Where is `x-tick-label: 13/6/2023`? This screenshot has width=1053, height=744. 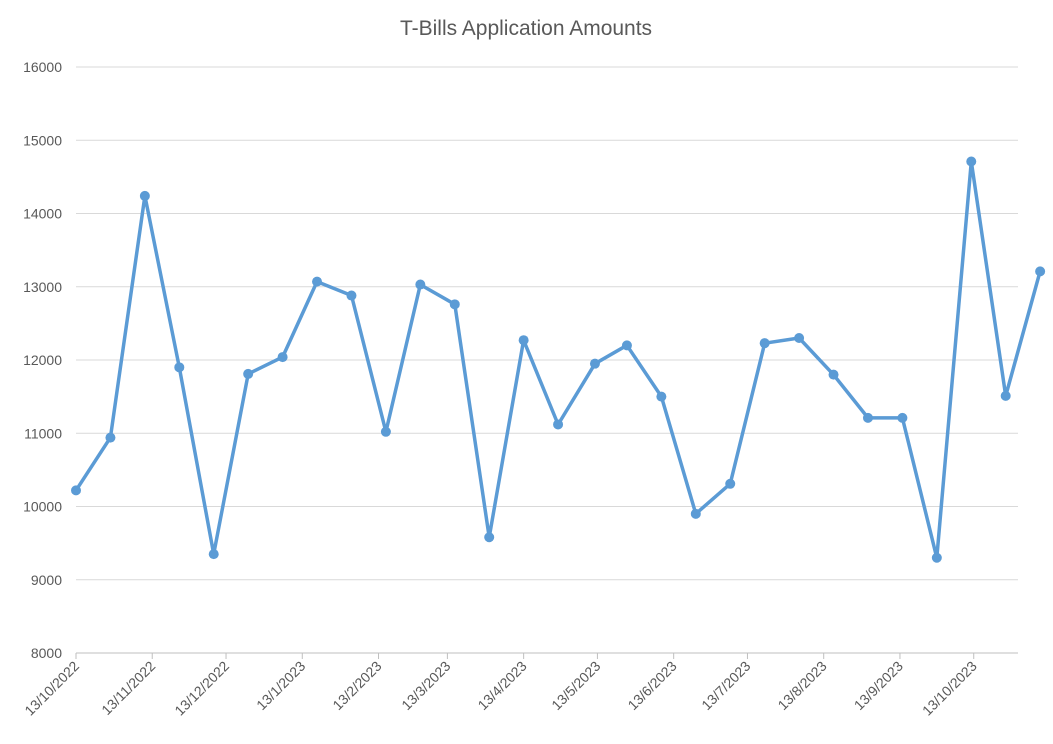 x-tick-label: 13/6/2023 is located at coordinates (652, 686).